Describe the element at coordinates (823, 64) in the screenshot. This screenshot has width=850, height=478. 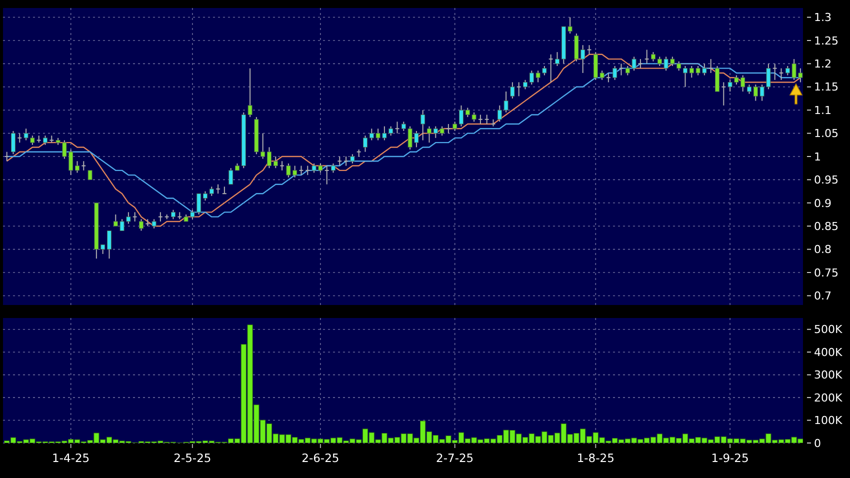
I see `y-tick-label: 1.2` at that location.